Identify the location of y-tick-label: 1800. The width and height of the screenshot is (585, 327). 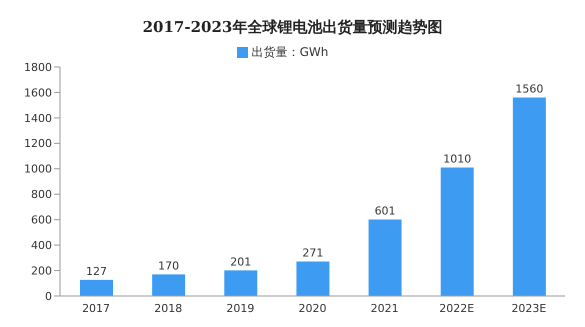
(38, 67).